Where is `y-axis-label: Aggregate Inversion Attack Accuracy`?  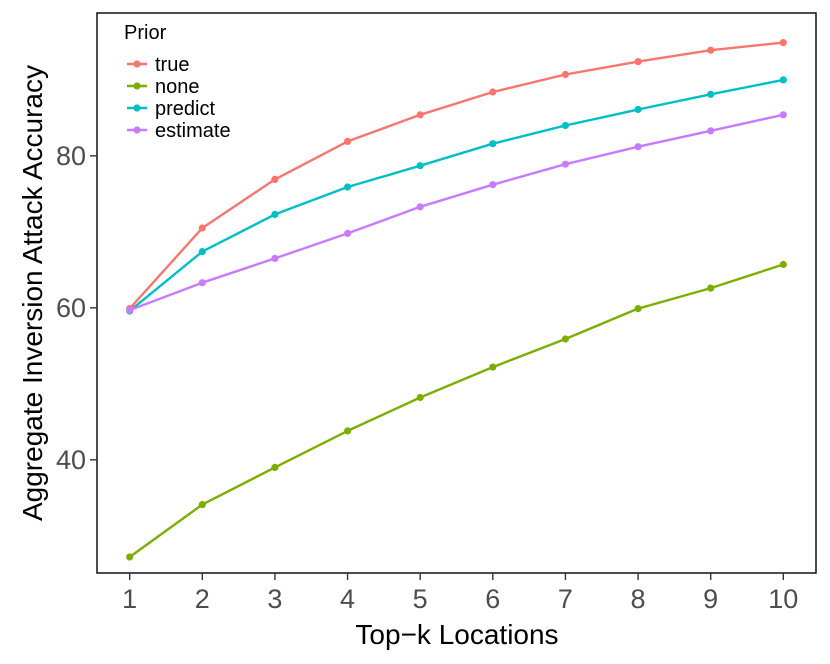 y-axis-label: Aggregate Inversion Attack Accuracy is located at coordinates (32, 293).